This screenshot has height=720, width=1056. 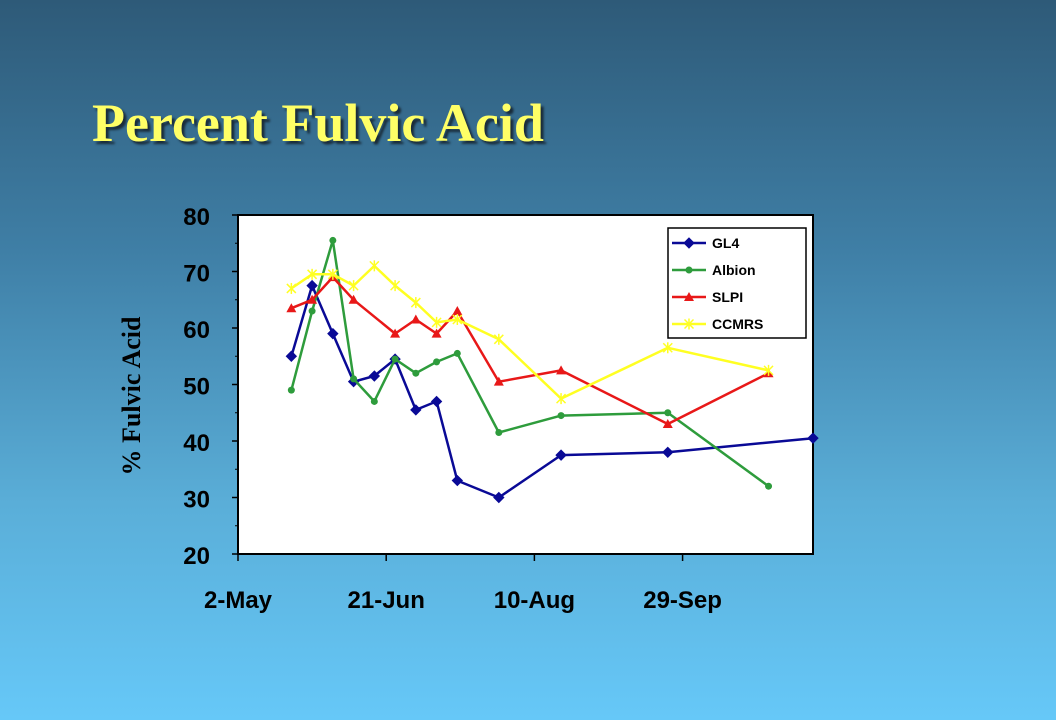 What do you see at coordinates (196, 387) in the screenshot?
I see `y-tick-label: 50` at bounding box center [196, 387].